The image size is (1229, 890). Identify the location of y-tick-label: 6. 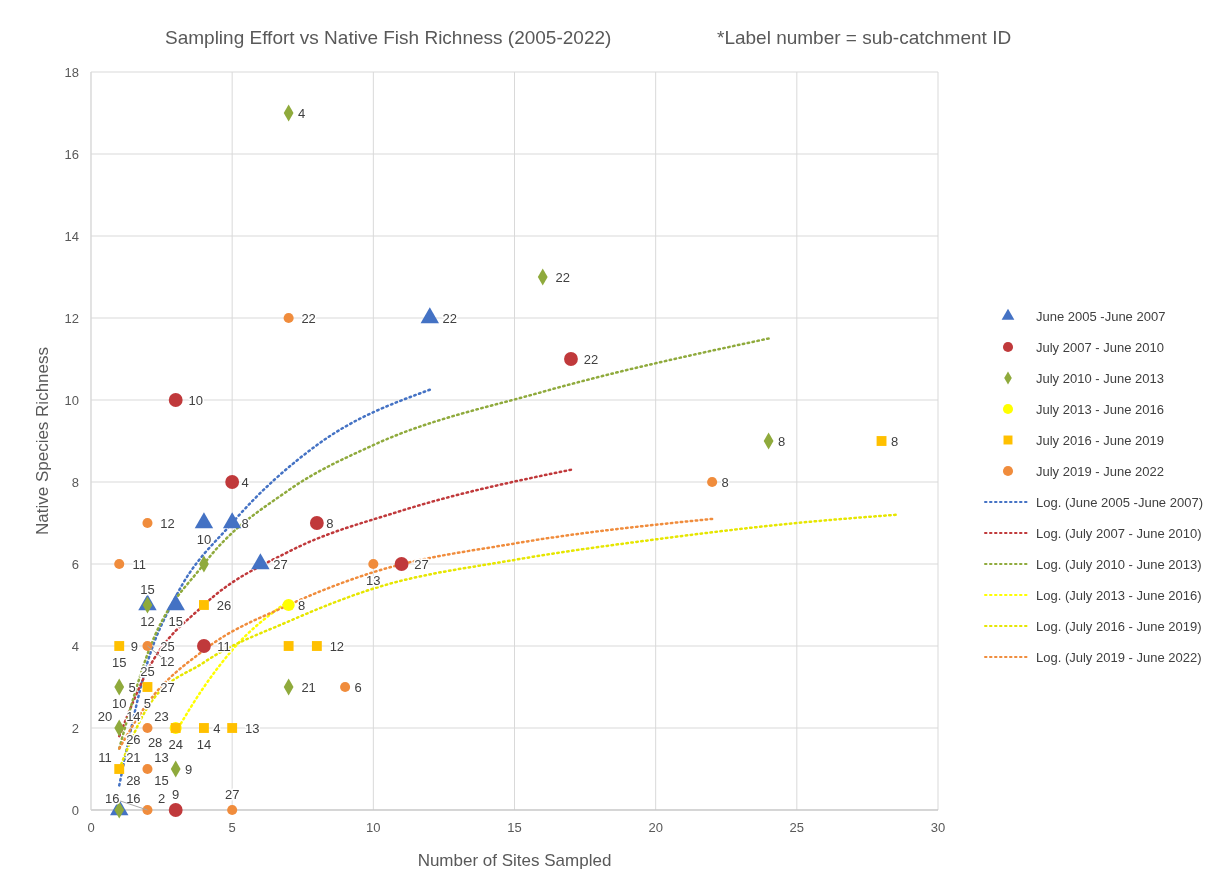
(75, 564).